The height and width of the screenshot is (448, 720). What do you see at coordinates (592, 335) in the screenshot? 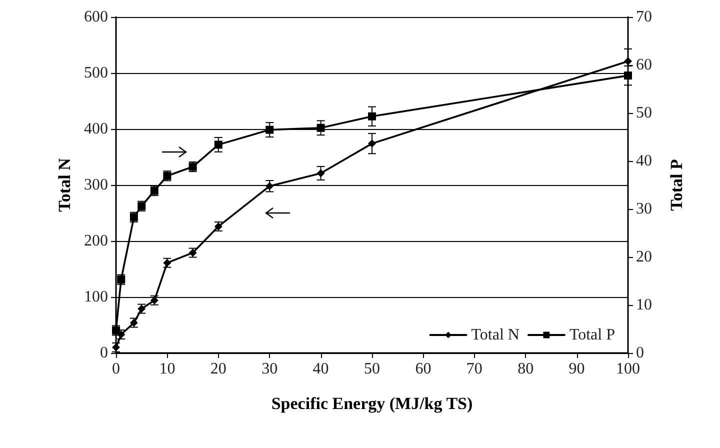
I see `legend-label: Total P` at bounding box center [592, 335].